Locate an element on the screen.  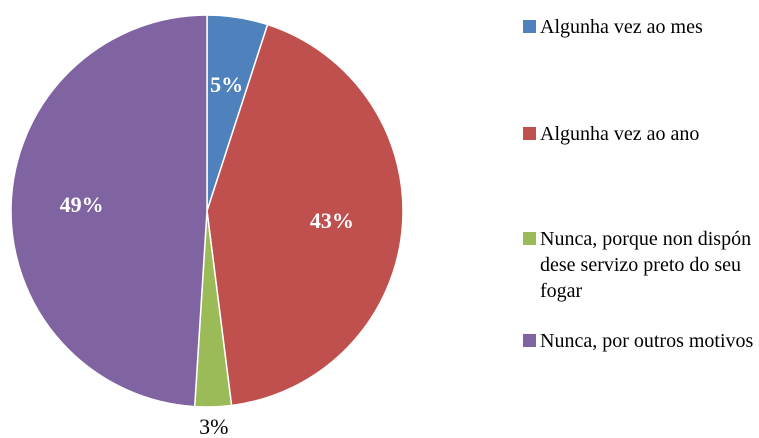
legend-label: Algunha vez ao ano is located at coordinates (620, 134).